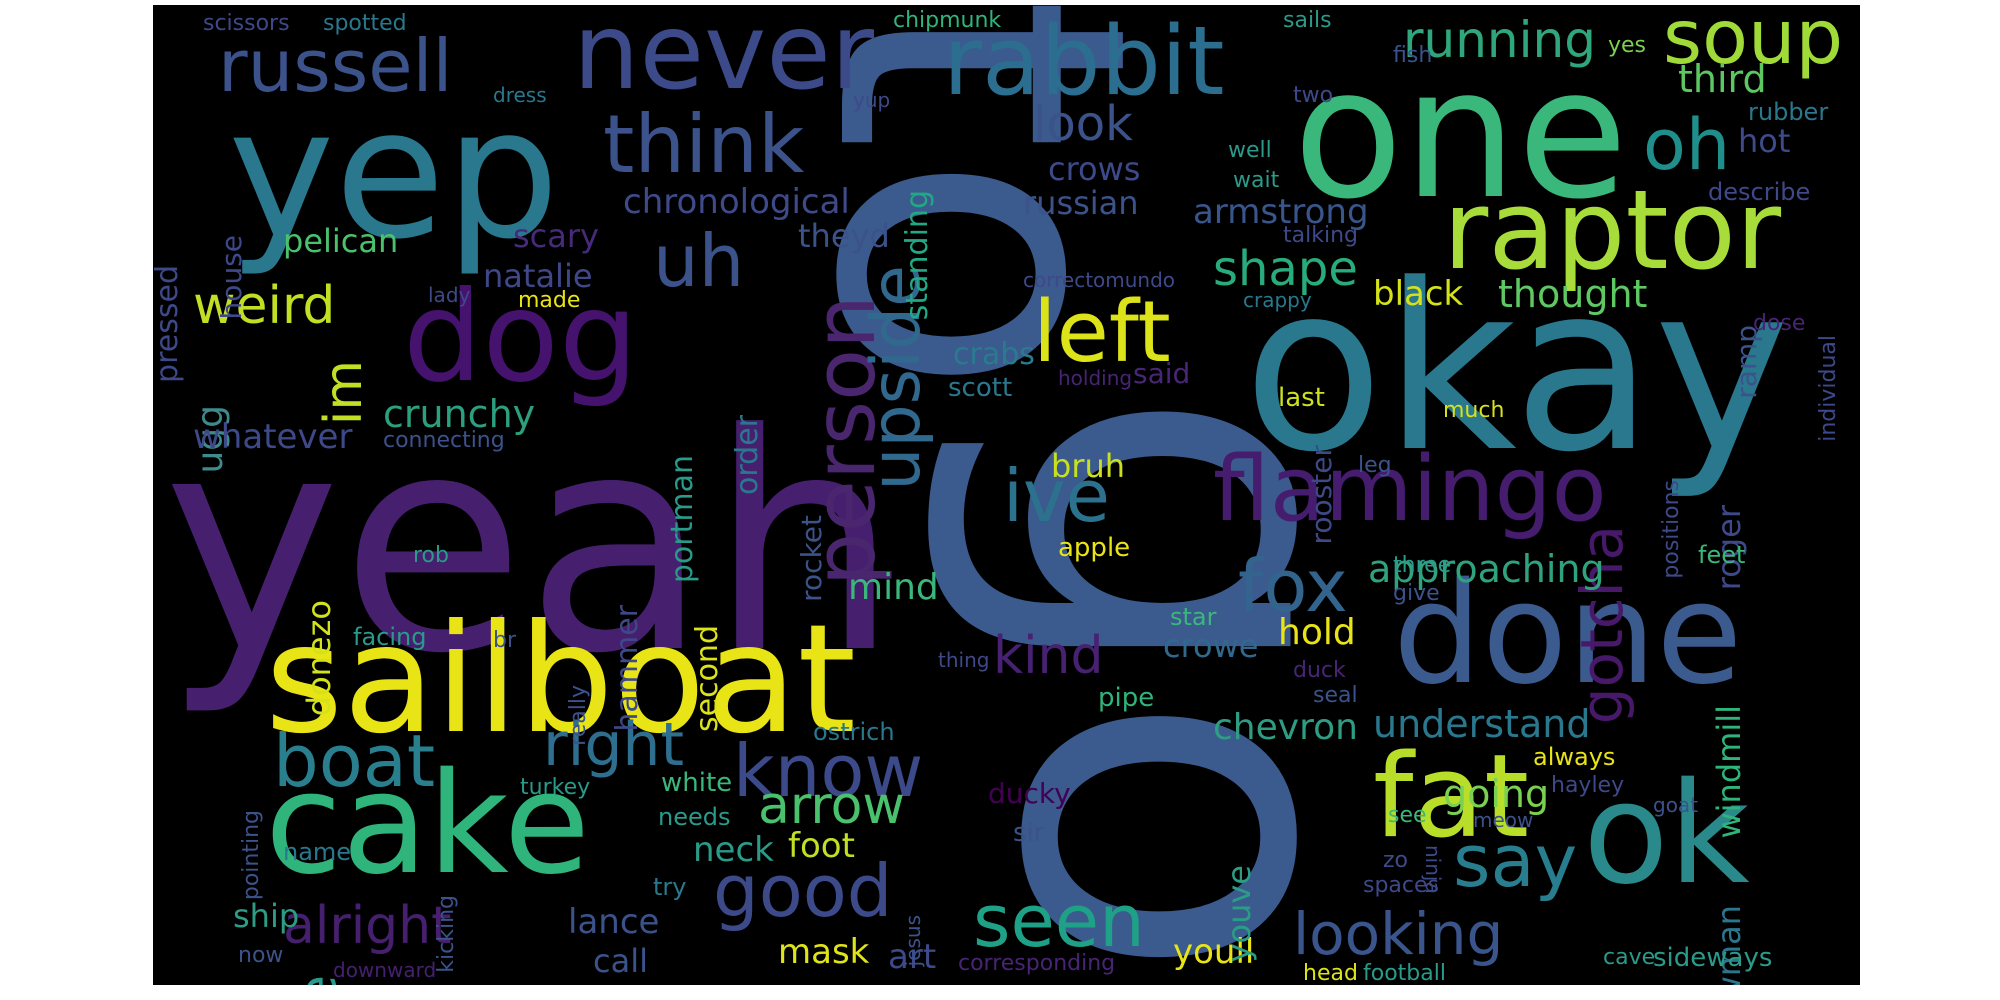 This screenshot has height=1000, width=2000. Describe the element at coordinates (1496, 794) in the screenshot. I see `word-going: going` at that location.